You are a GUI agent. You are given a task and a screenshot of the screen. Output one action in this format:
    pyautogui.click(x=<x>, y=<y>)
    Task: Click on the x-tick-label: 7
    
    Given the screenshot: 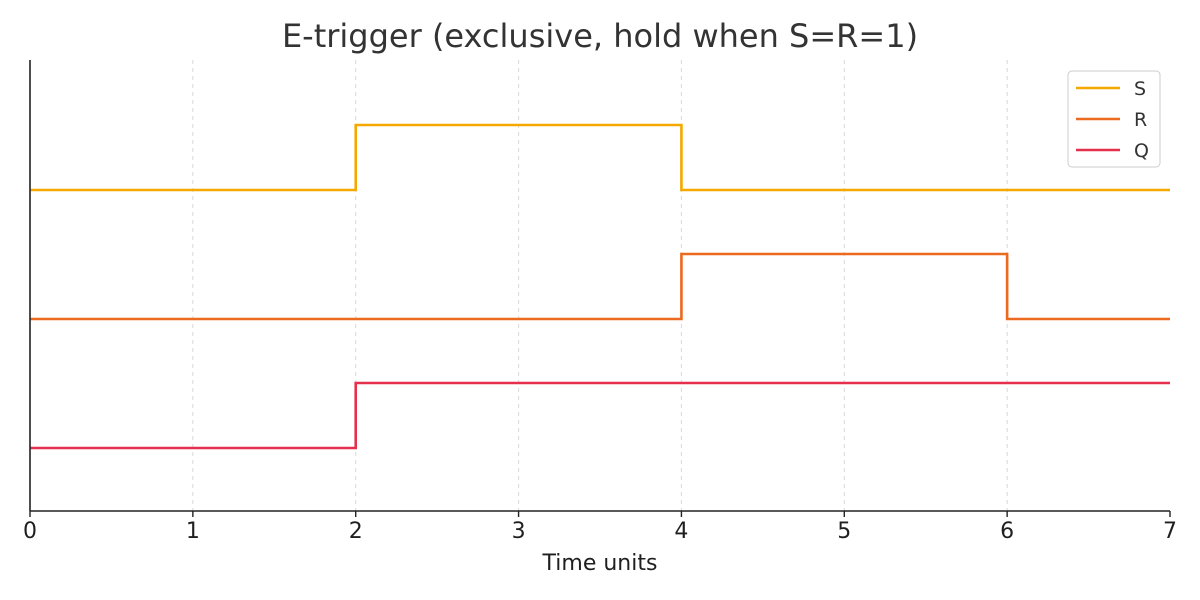 What is the action you would take?
    pyautogui.click(x=1170, y=531)
    